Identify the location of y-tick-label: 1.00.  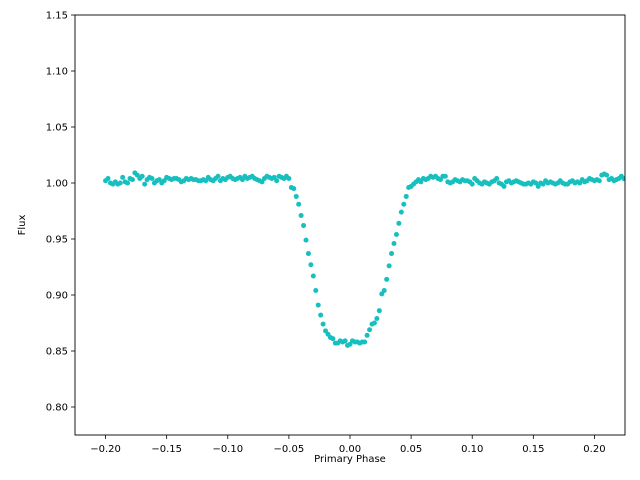
(57, 184).